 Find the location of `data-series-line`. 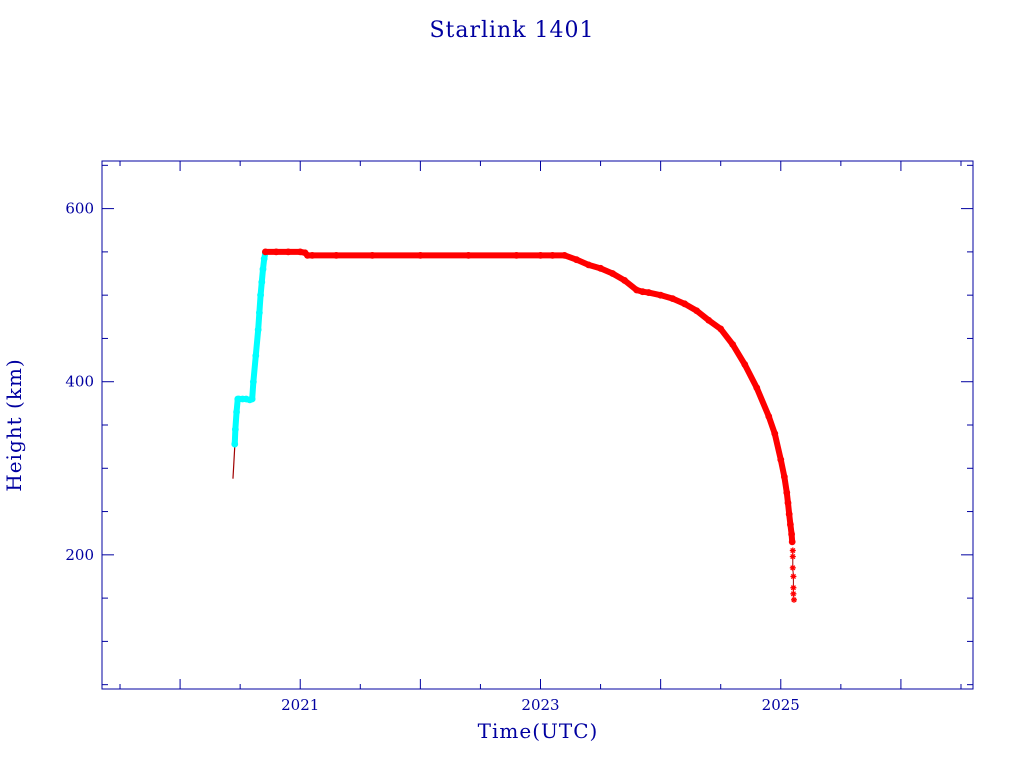

data-series-line is located at coordinates (234, 462).